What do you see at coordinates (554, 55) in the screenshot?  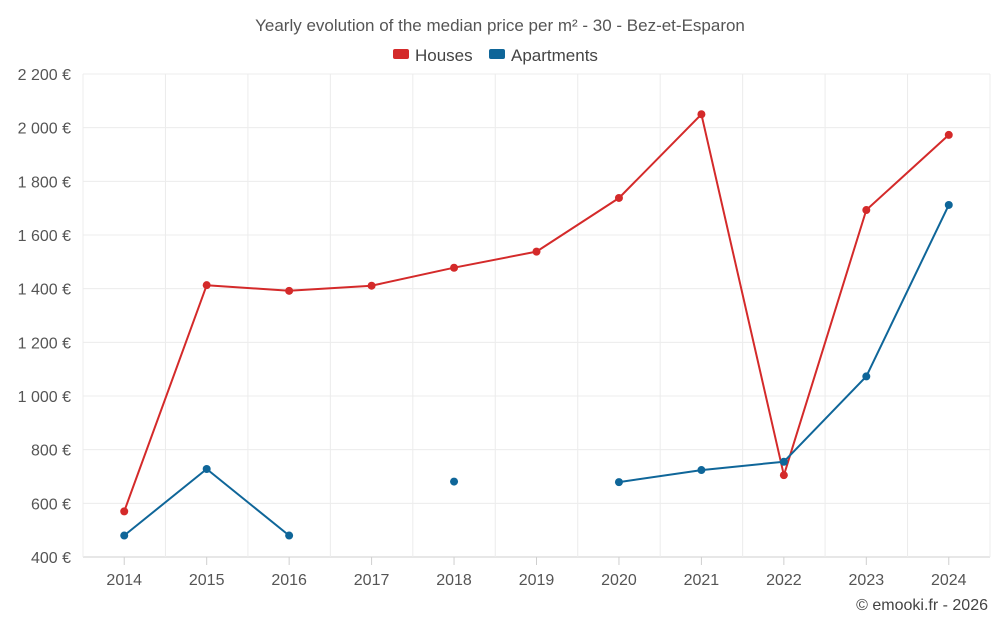 I see `legend-label-apartments: Apartments` at bounding box center [554, 55].